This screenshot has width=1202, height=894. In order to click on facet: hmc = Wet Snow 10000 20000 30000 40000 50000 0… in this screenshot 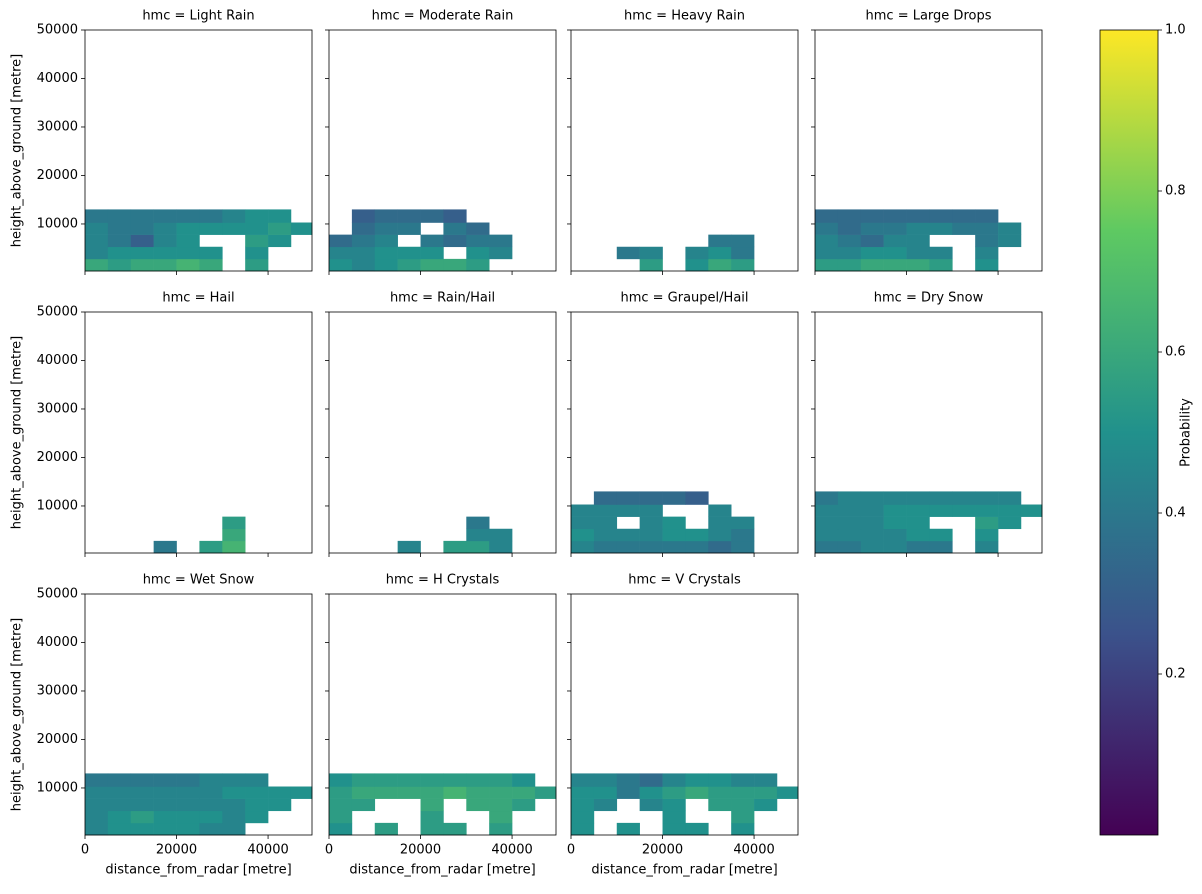, I will do `click(161, 725)`.